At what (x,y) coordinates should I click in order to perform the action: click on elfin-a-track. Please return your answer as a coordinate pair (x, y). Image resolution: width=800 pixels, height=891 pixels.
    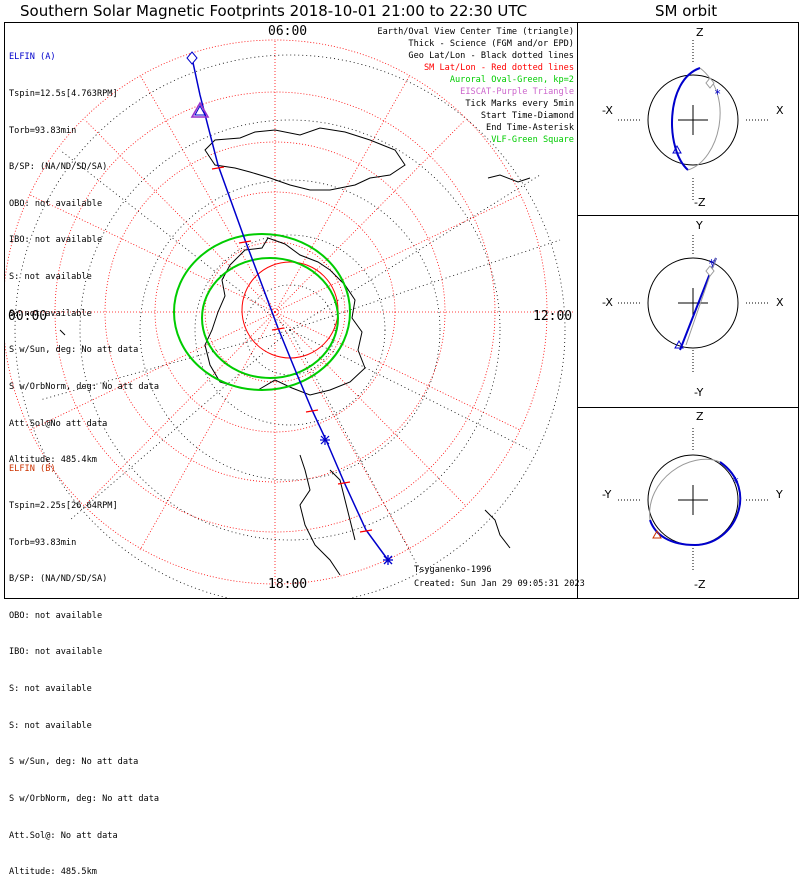
    Looking at the image, I should click on (290, 309).